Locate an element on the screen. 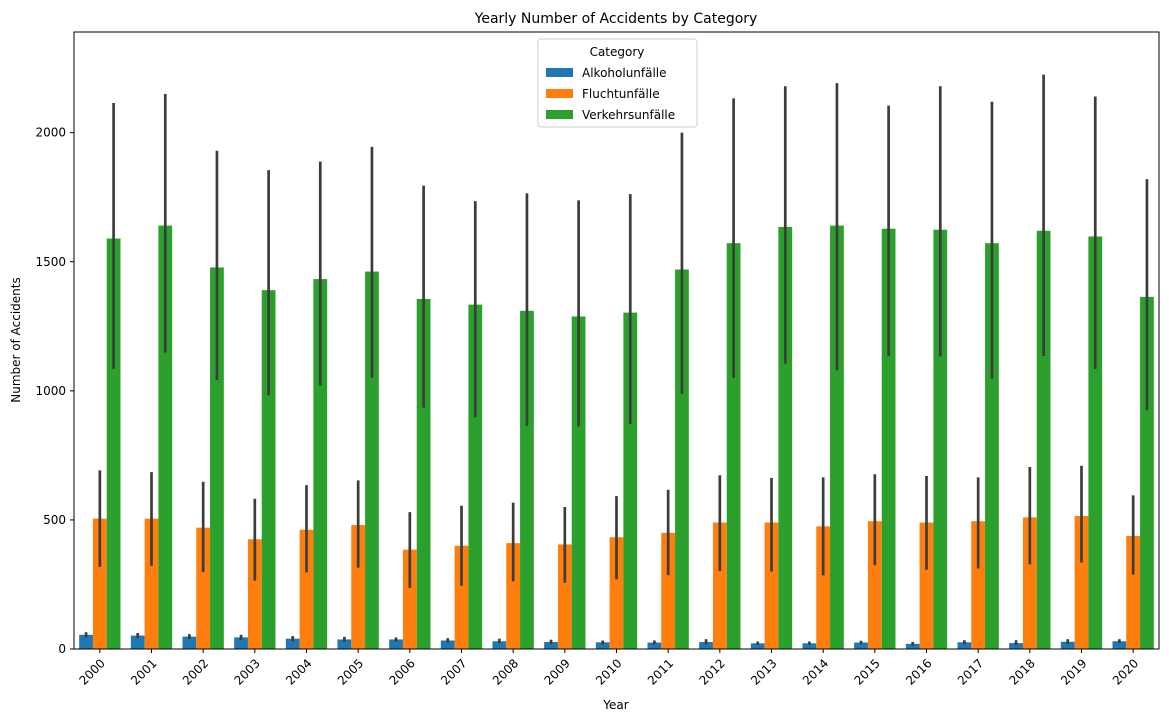 This screenshot has width=1169, height=722. legend-title: Category is located at coordinates (617, 52).